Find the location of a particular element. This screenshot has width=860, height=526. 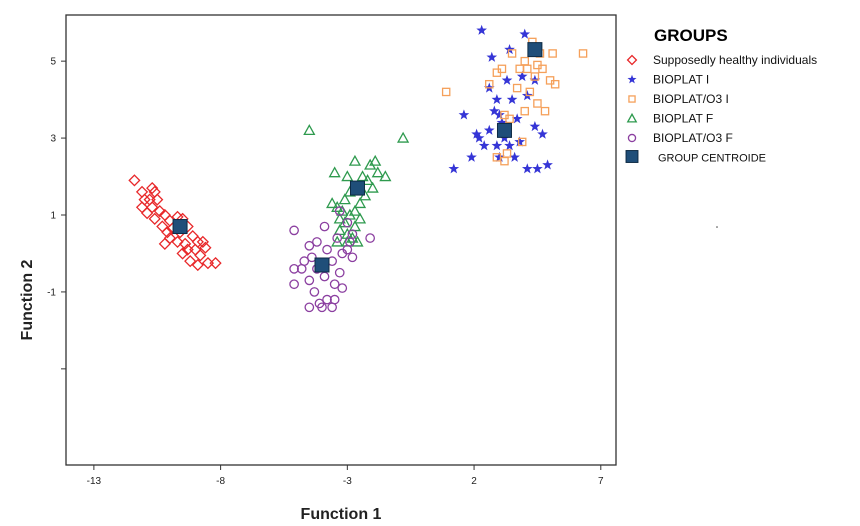

legend-marker-diamond is located at coordinates (632, 60).